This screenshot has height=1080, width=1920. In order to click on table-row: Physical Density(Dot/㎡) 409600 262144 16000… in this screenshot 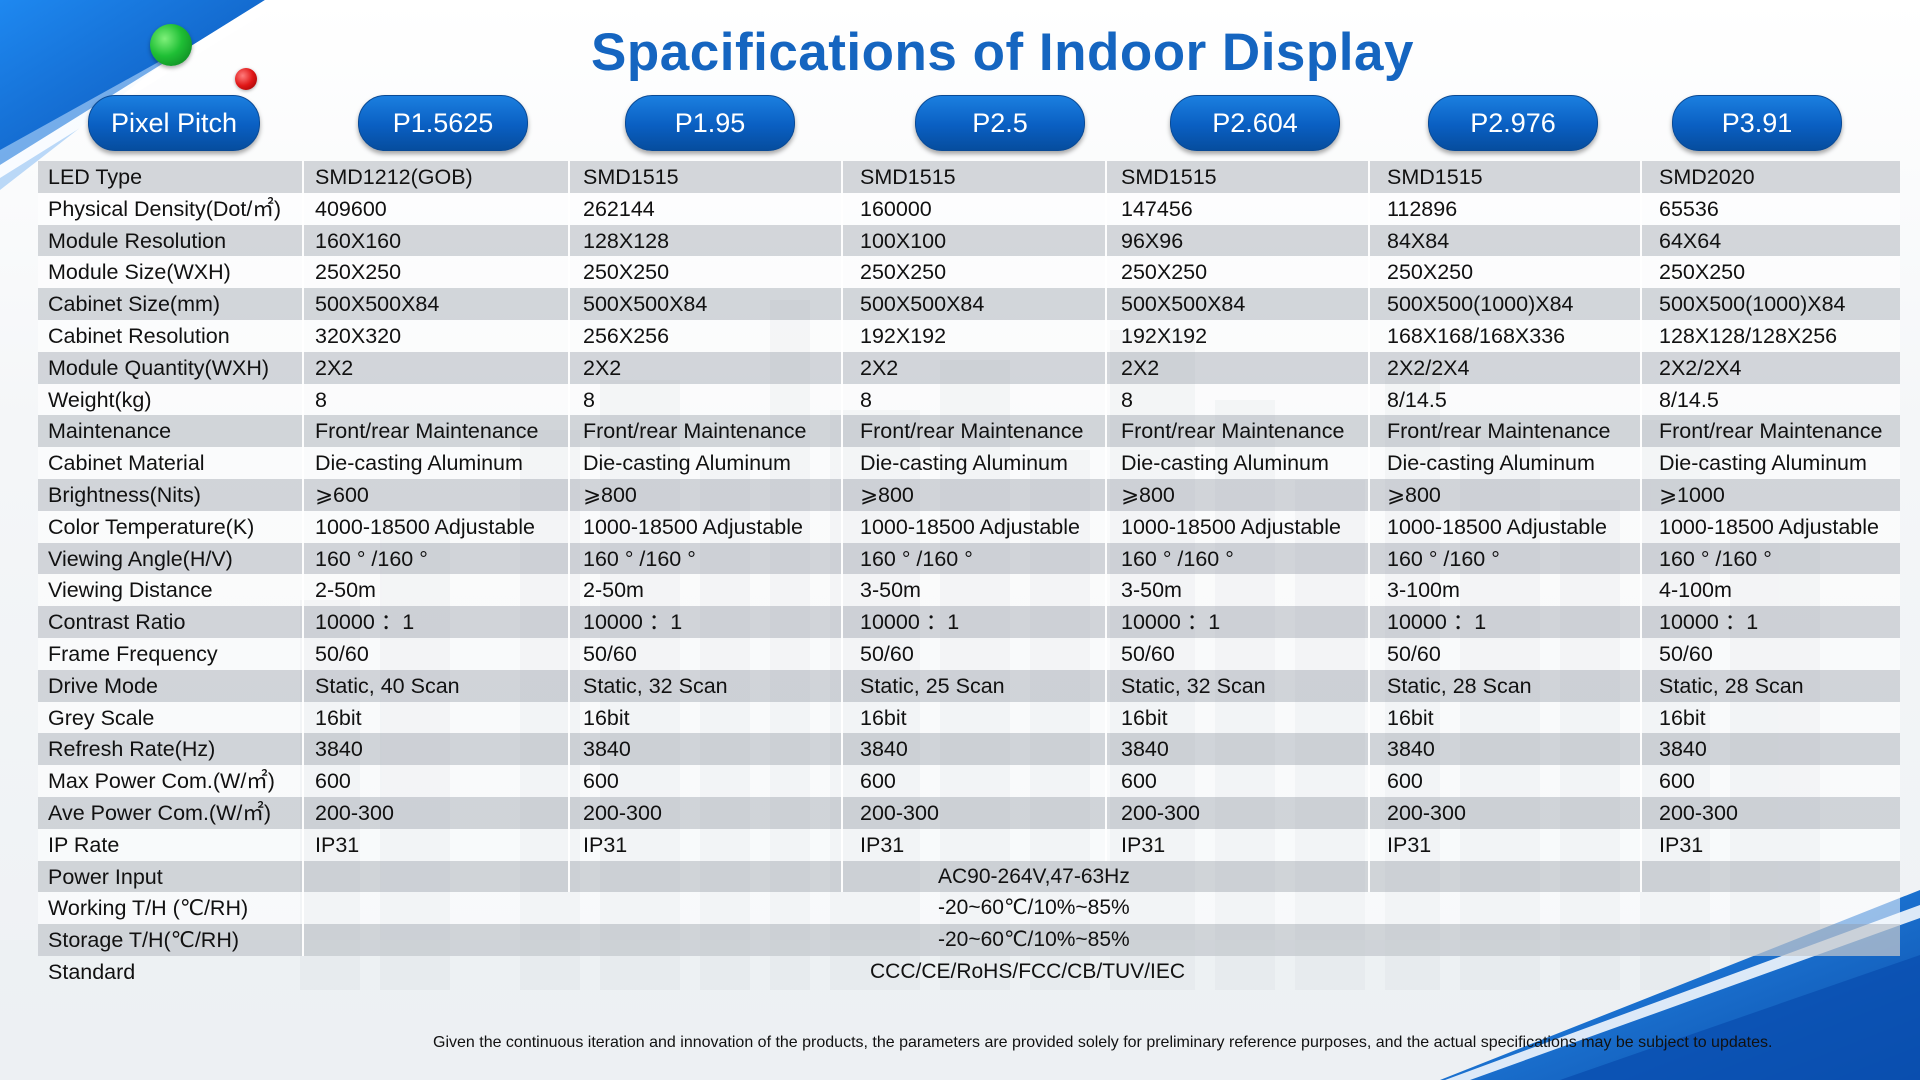, I will do `click(969, 208)`.